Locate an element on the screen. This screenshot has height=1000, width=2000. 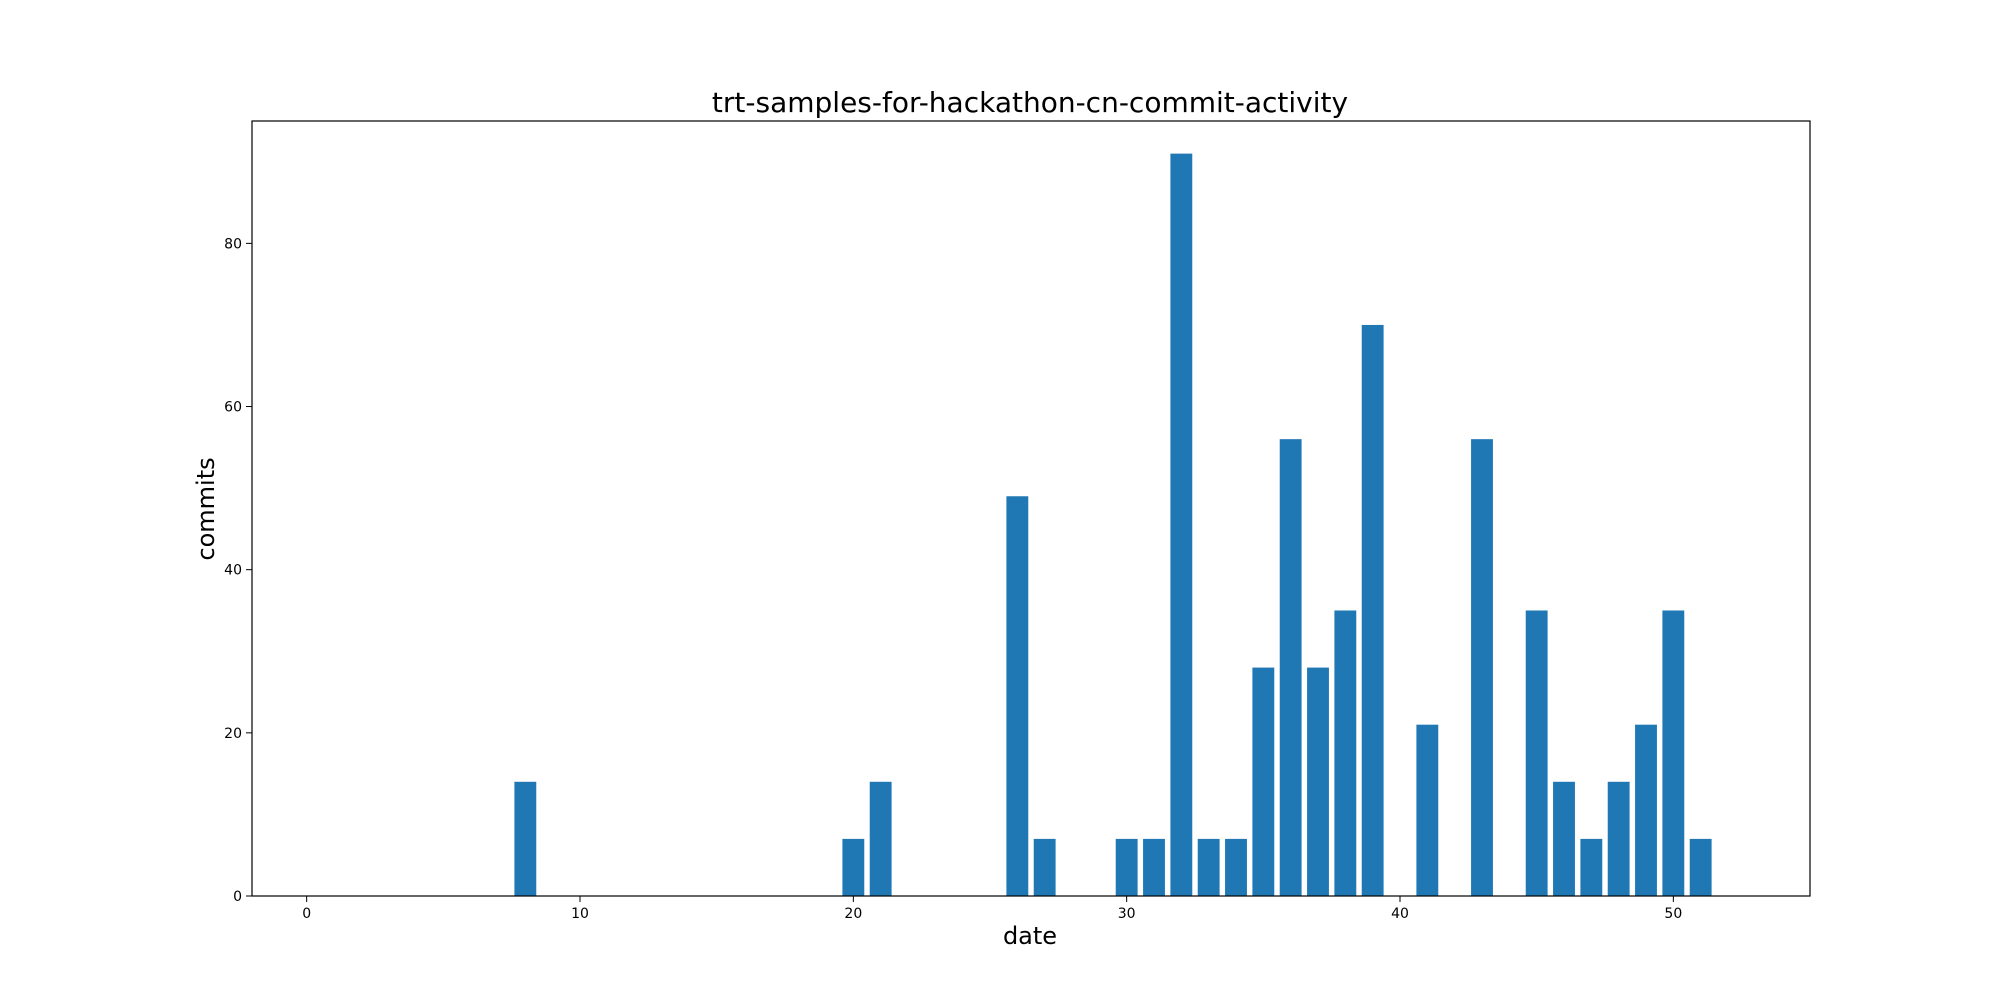
y-axis-ticks: 0 20 40 60 80 is located at coordinates (238, 570).